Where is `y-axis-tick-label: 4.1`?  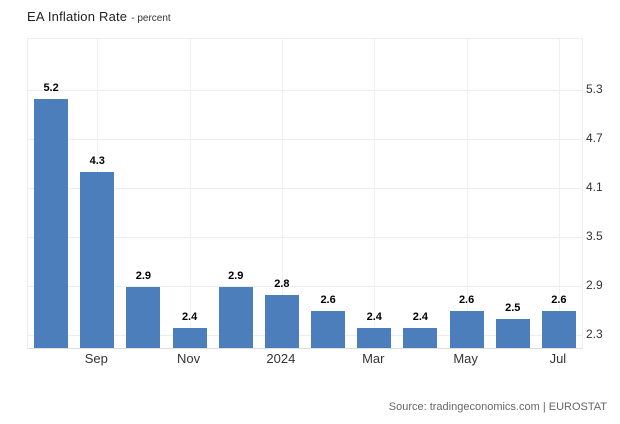 y-axis-tick-label: 4.1 is located at coordinates (594, 186).